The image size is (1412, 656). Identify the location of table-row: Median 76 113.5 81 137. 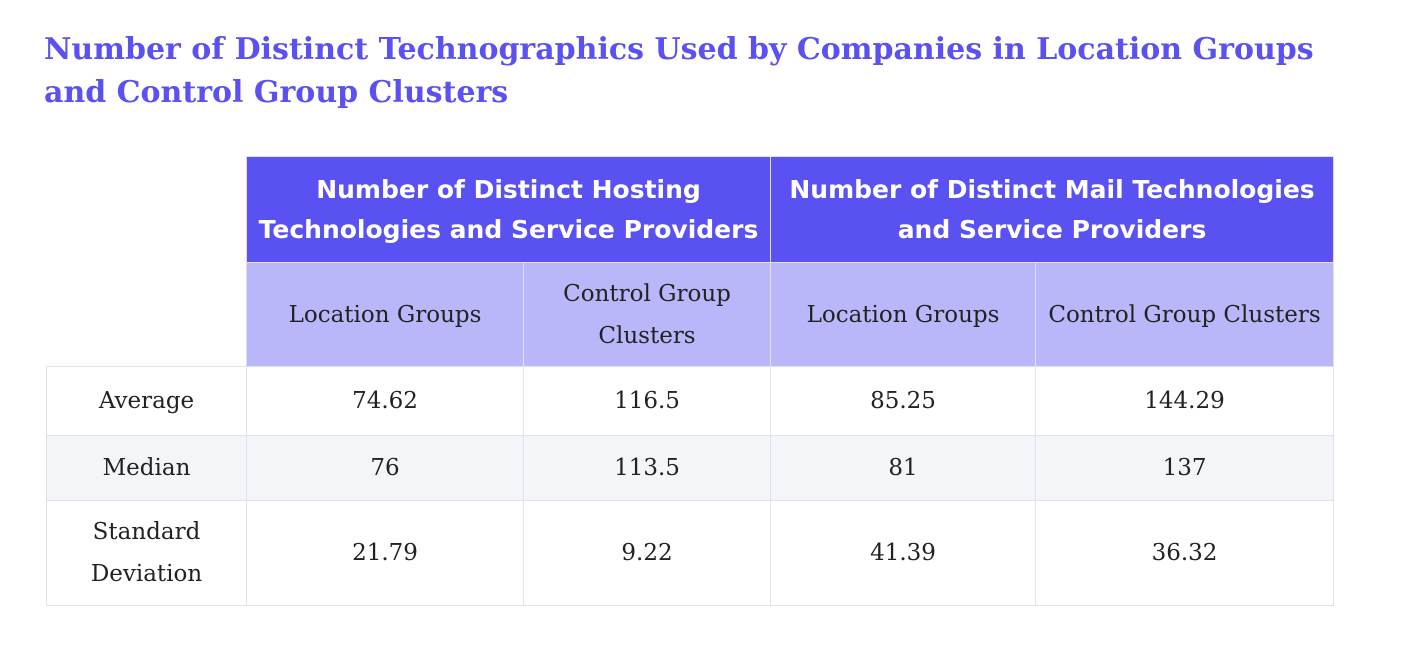
(690, 468).